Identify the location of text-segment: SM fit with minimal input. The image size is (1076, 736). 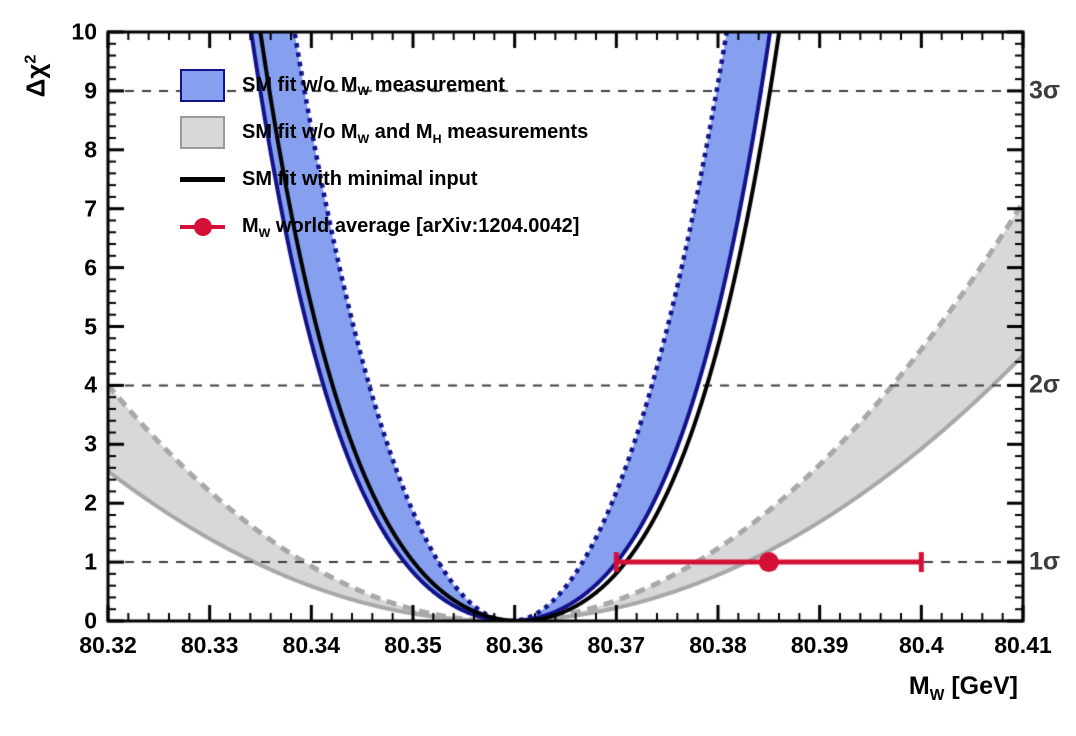
(360, 179).